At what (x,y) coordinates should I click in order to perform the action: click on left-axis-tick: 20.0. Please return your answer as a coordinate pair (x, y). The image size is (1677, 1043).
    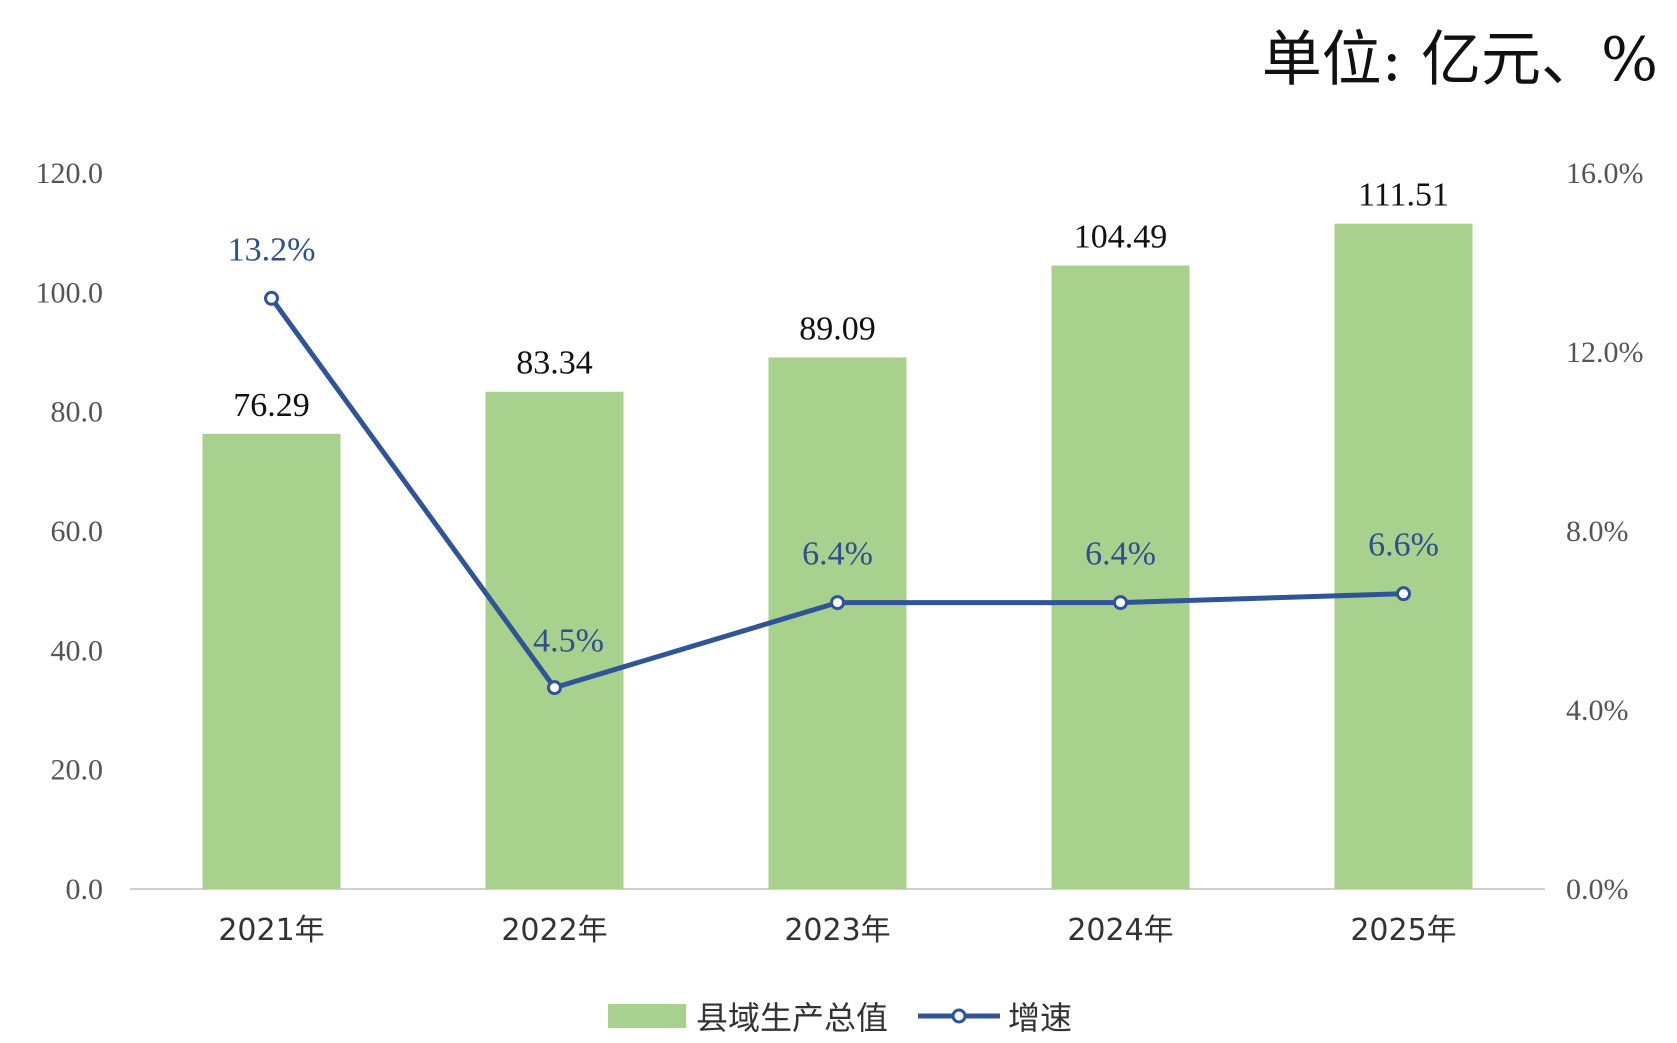
    Looking at the image, I should click on (77, 770).